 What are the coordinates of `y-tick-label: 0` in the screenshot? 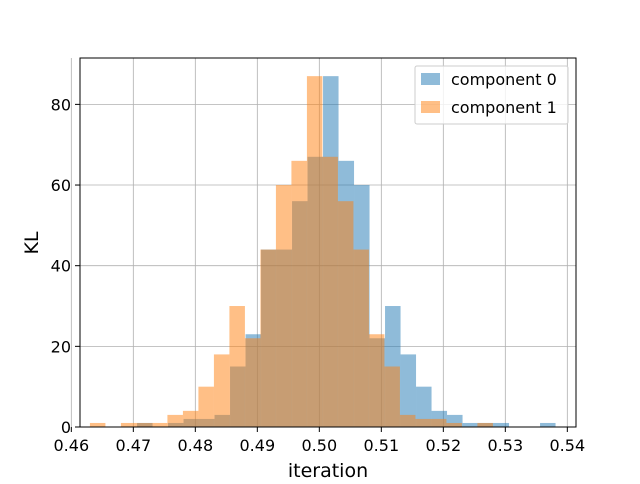 It's located at (66, 427).